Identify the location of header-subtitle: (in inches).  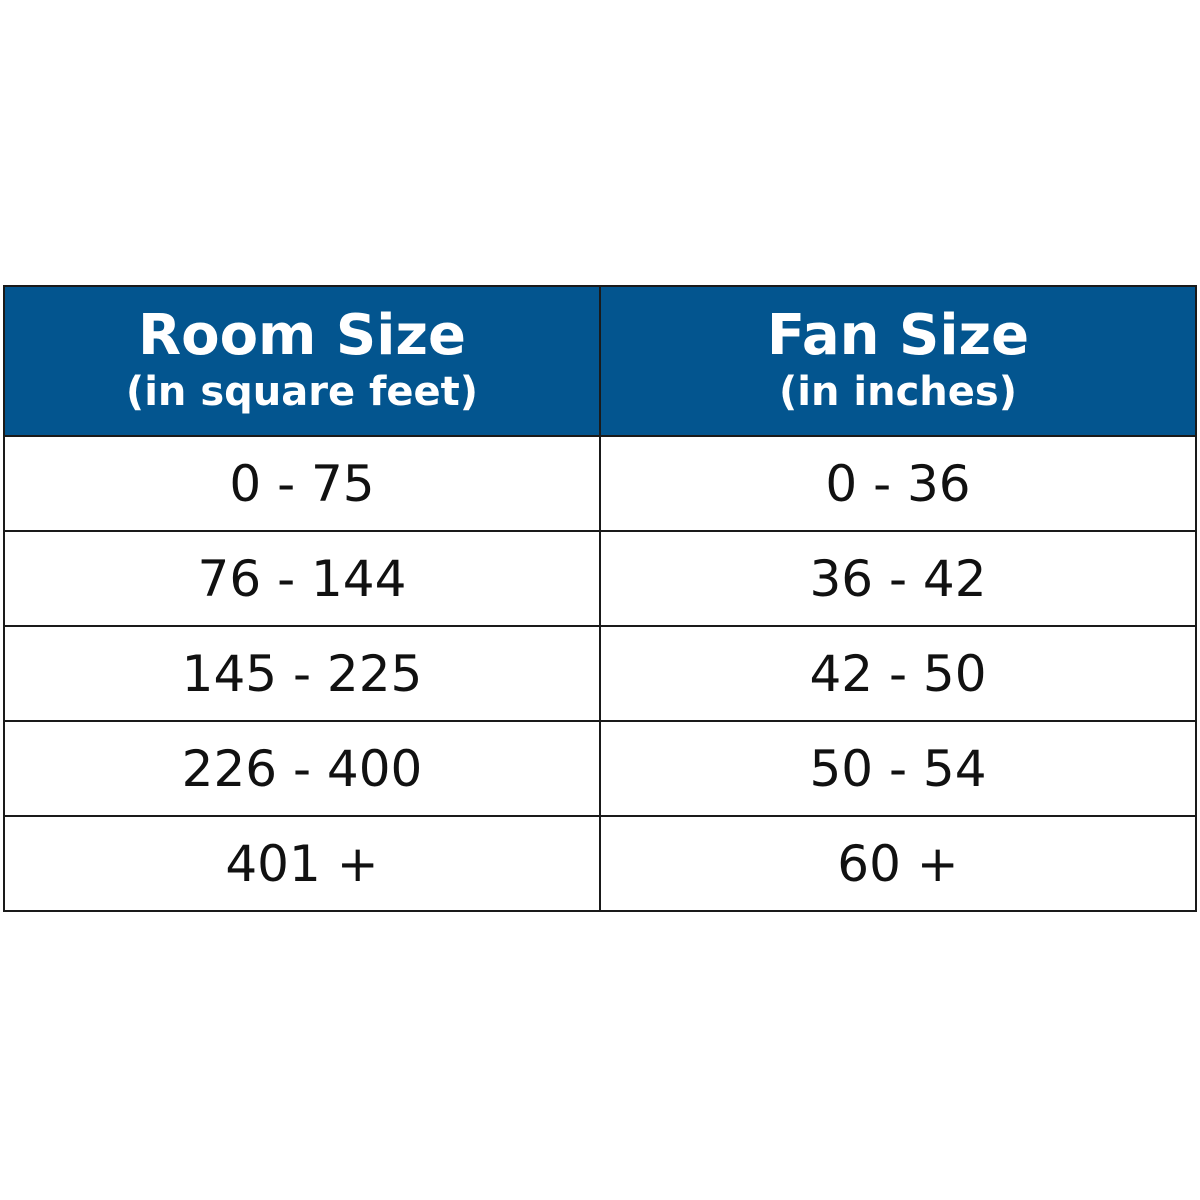
(898, 392).